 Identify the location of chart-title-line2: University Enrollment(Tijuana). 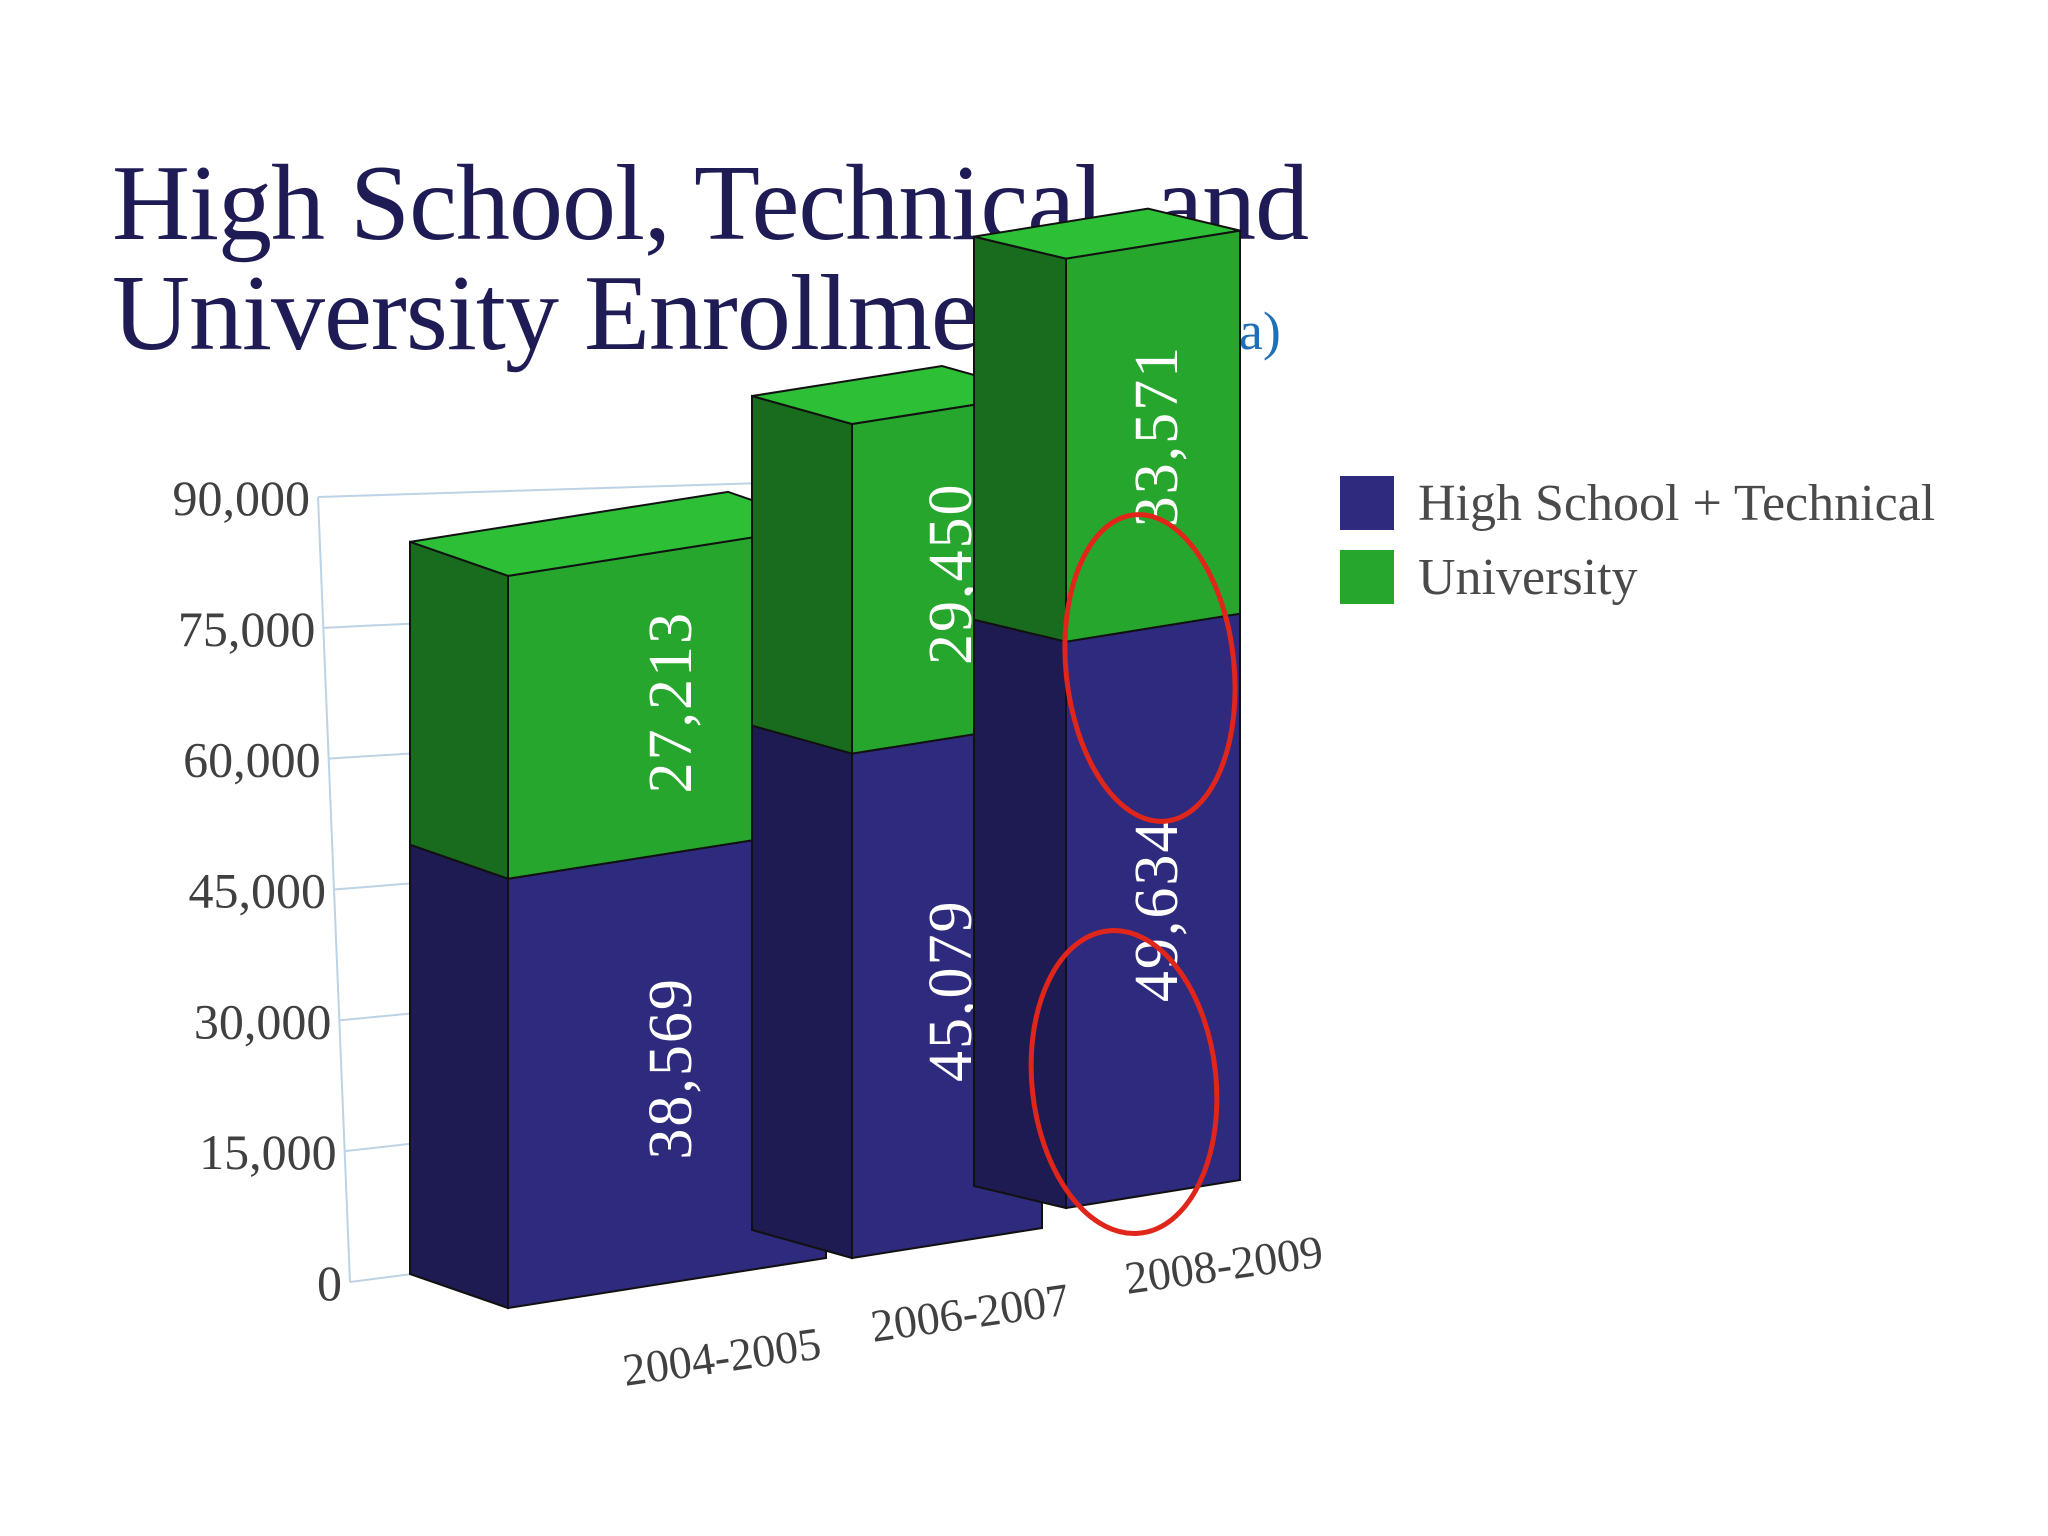
(696, 322).